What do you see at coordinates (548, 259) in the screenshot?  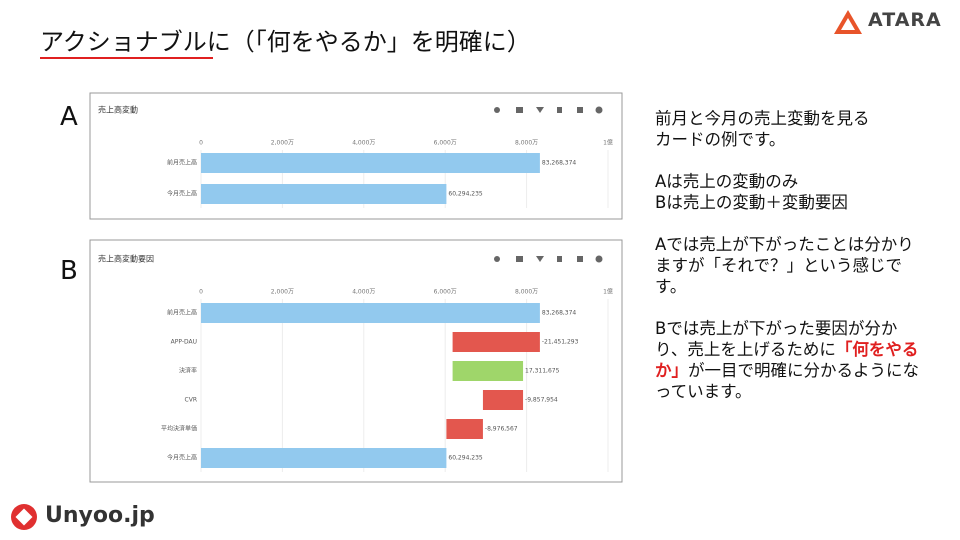 I see `toolbar-b` at bounding box center [548, 259].